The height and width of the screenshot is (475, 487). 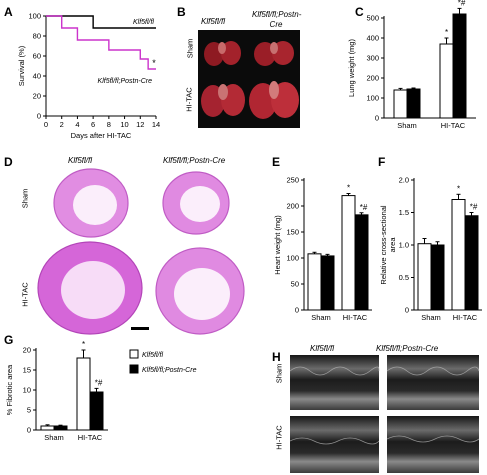 I want to click on x-tick-label: 14, so click(x=156, y=124).